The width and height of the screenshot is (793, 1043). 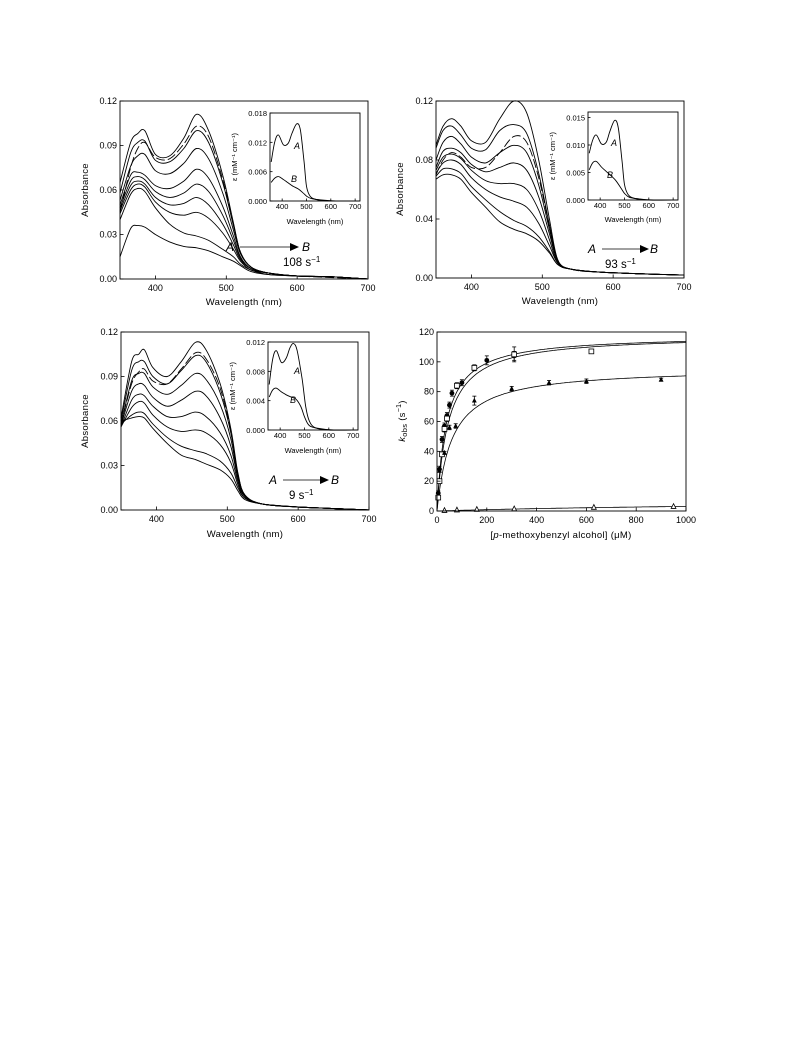 What do you see at coordinates (429, 451) in the screenshot?
I see `y-tick-label: 40` at bounding box center [429, 451].